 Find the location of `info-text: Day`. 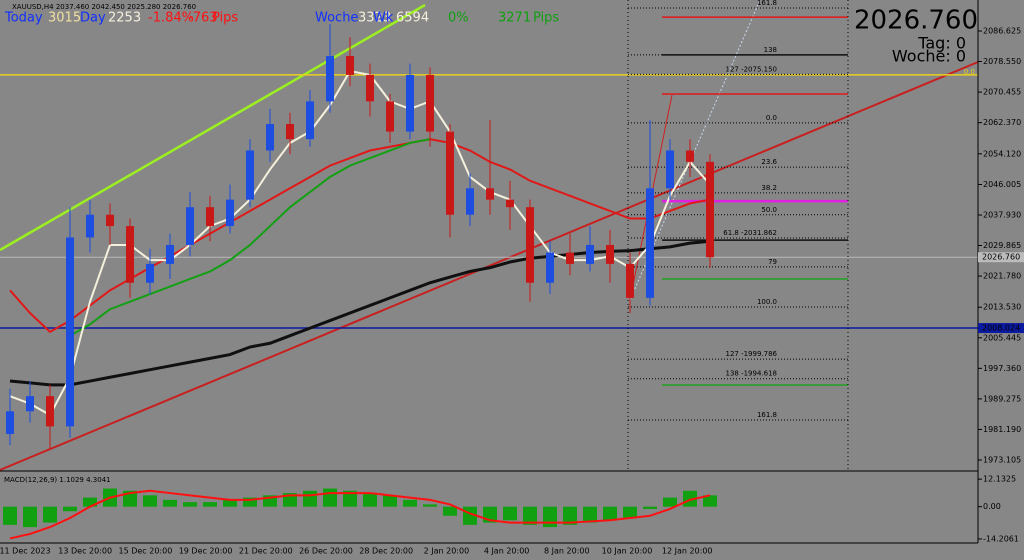

info-text: Day is located at coordinates (93, 18).